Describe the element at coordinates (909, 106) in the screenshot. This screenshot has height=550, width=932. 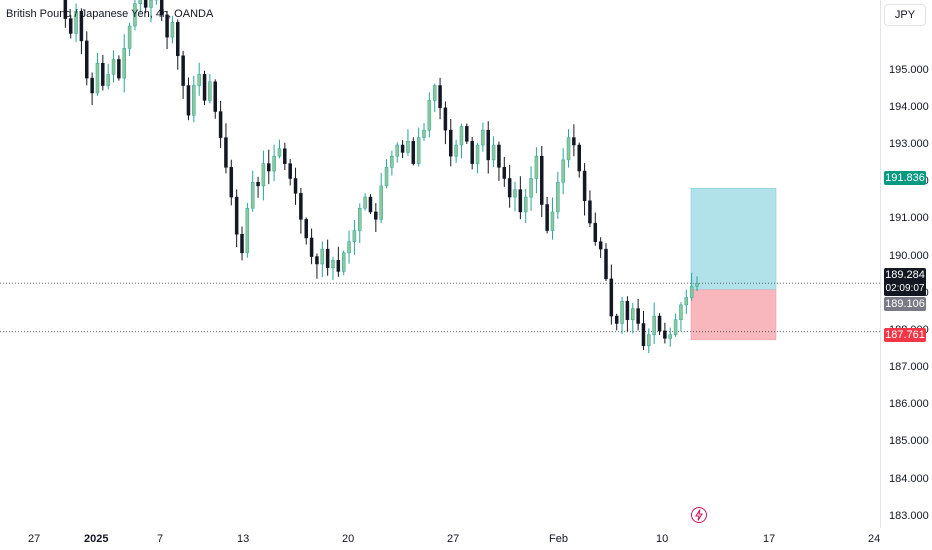
I see `price-tick-label: 194.000` at that location.